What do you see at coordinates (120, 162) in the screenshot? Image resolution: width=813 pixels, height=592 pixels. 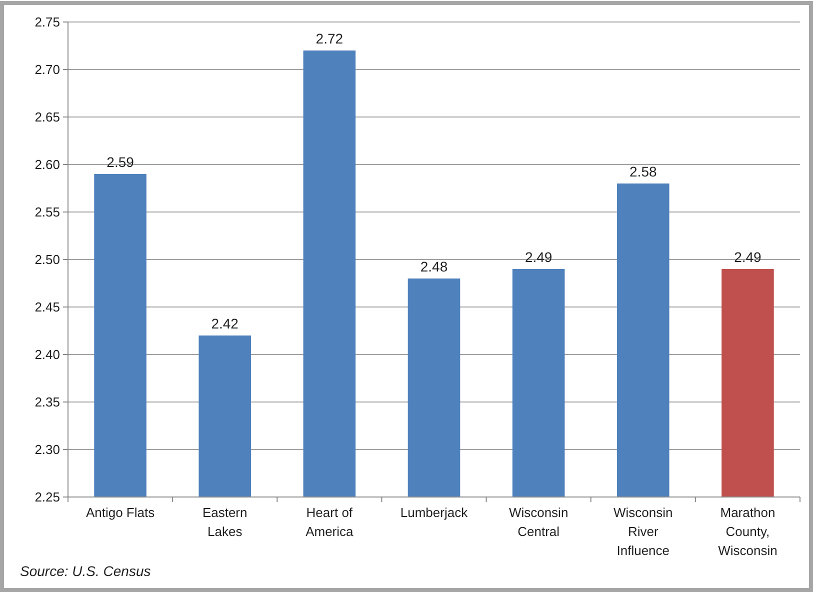 I see `data-label: 2.59` at bounding box center [120, 162].